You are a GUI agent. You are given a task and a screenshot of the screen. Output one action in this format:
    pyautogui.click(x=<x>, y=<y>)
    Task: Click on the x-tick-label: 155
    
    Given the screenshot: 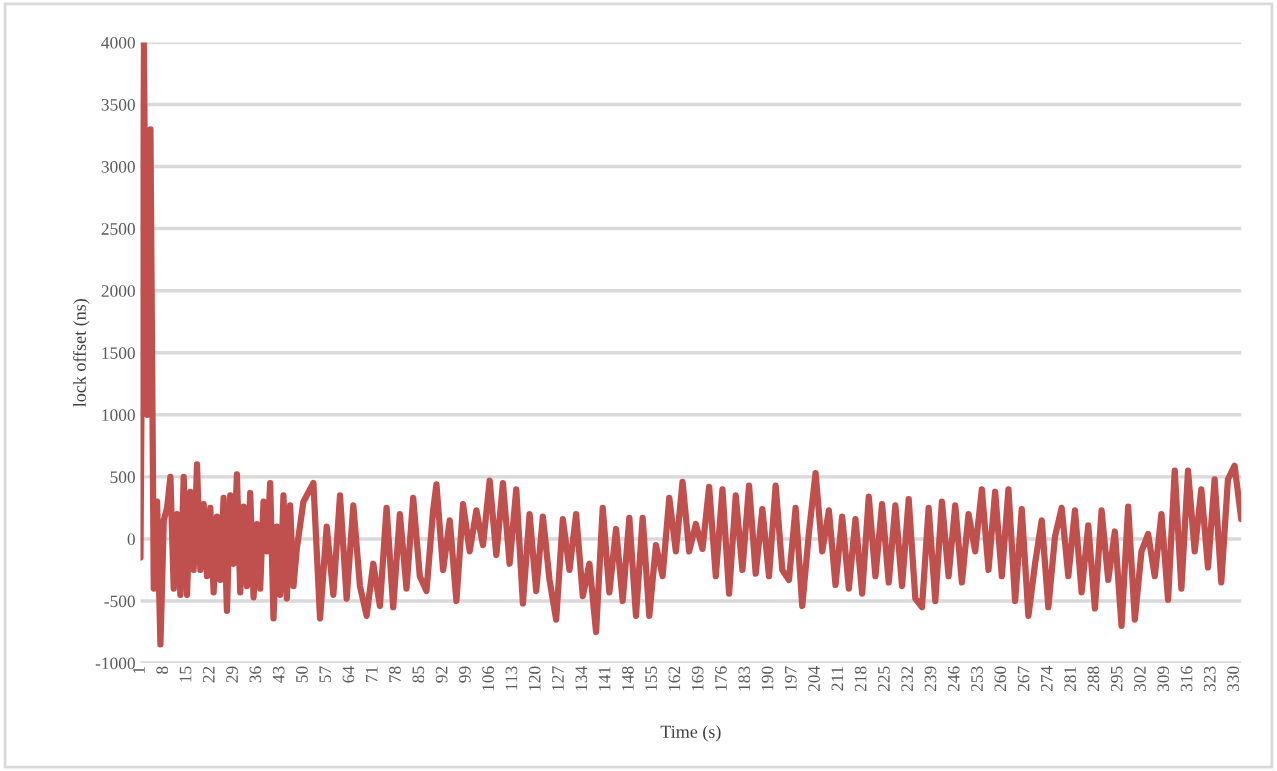 What is the action you would take?
    pyautogui.click(x=651, y=678)
    